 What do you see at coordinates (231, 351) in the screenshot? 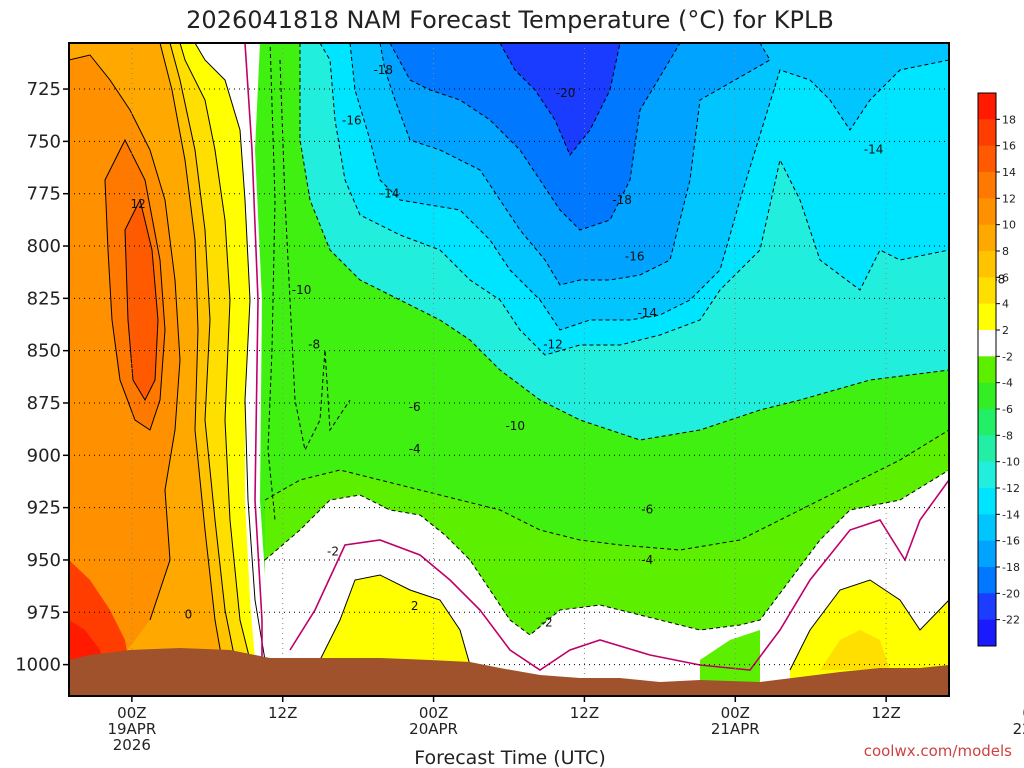
I see `temp-band-white-left` at bounding box center [231, 351].